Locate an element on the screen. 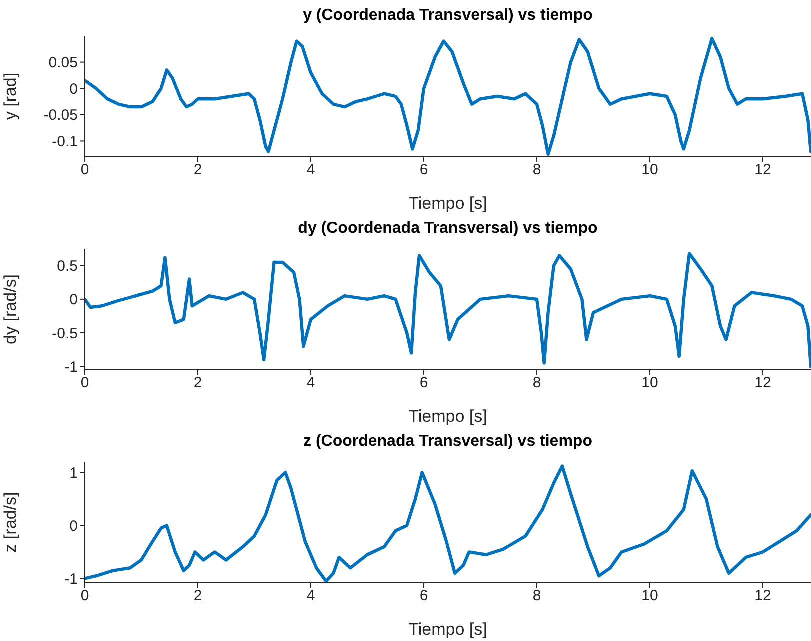  y-axis-title: dy [rad/s] is located at coordinates (10, 309).